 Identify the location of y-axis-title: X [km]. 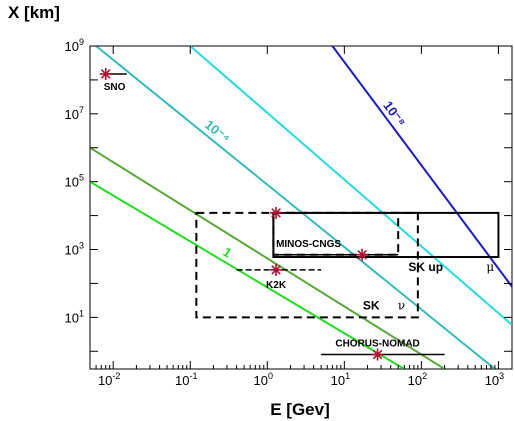
(34, 12).